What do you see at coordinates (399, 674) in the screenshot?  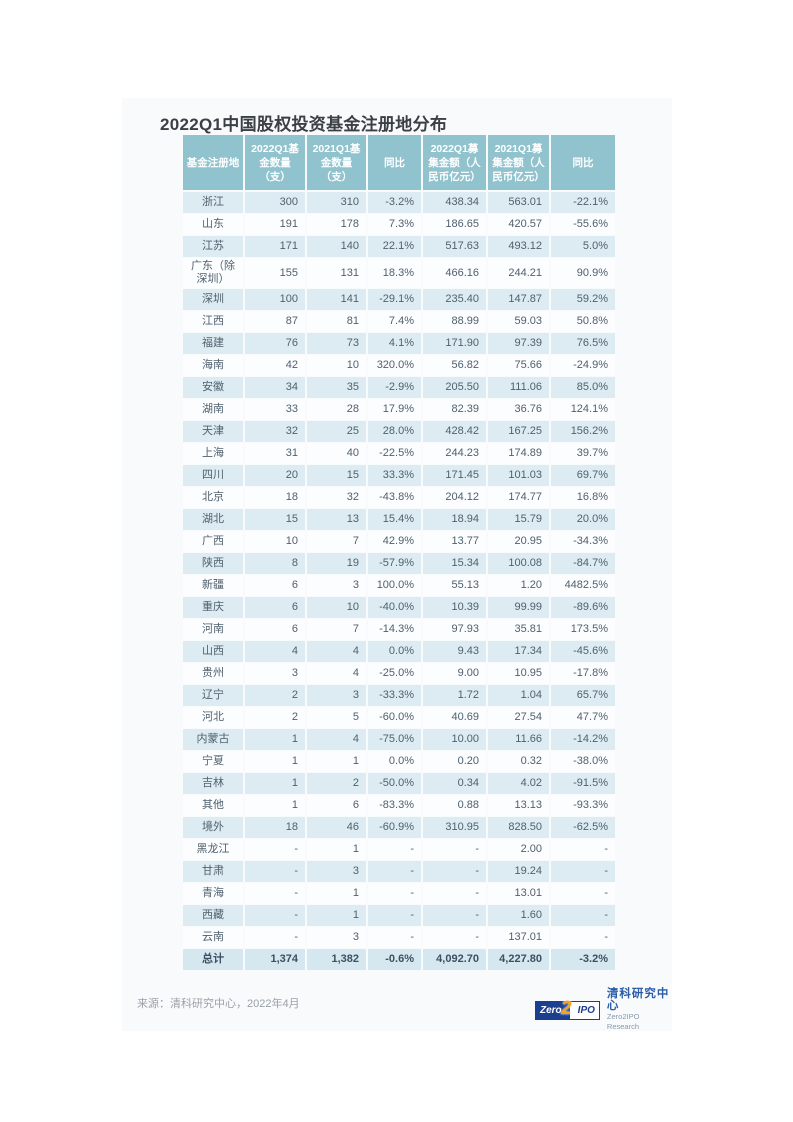 I see `table-row: 贵州 3 4 -25.0% 9.00 10.95 -17.8%` at bounding box center [399, 674].